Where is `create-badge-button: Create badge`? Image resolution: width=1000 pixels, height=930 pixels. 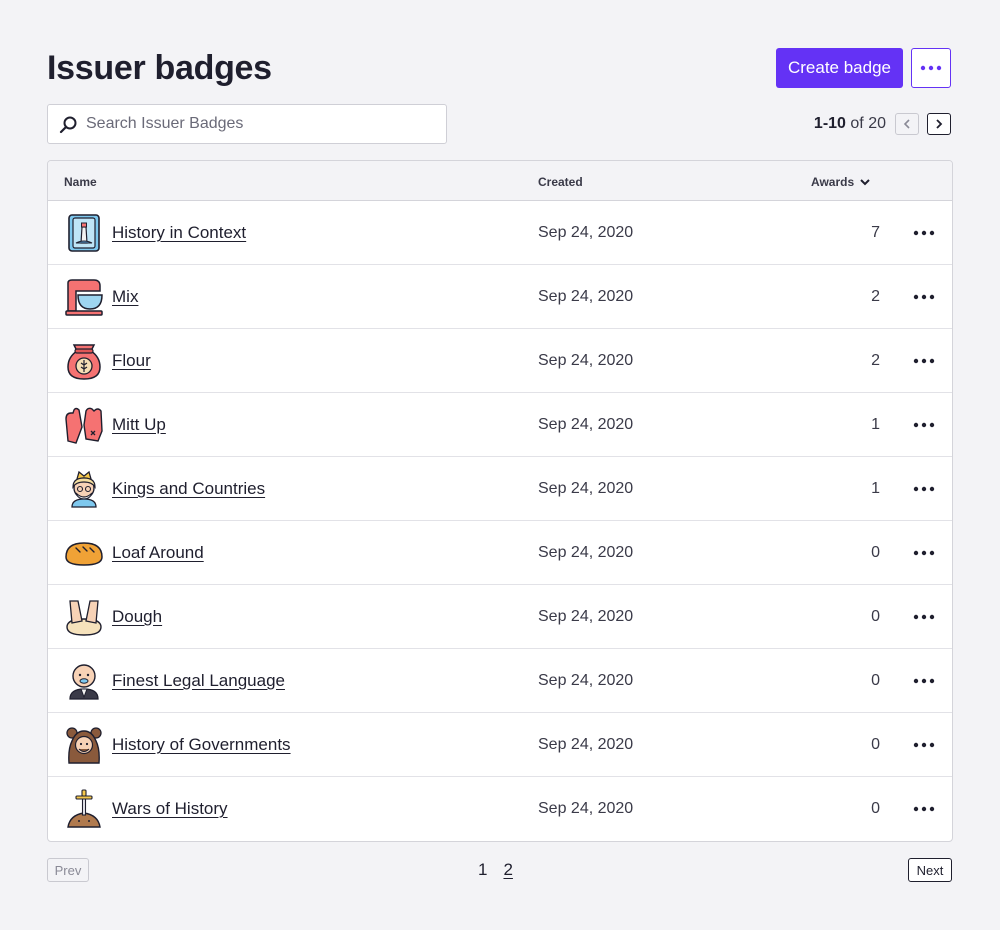 create-badge-button: Create badge is located at coordinates (839, 68).